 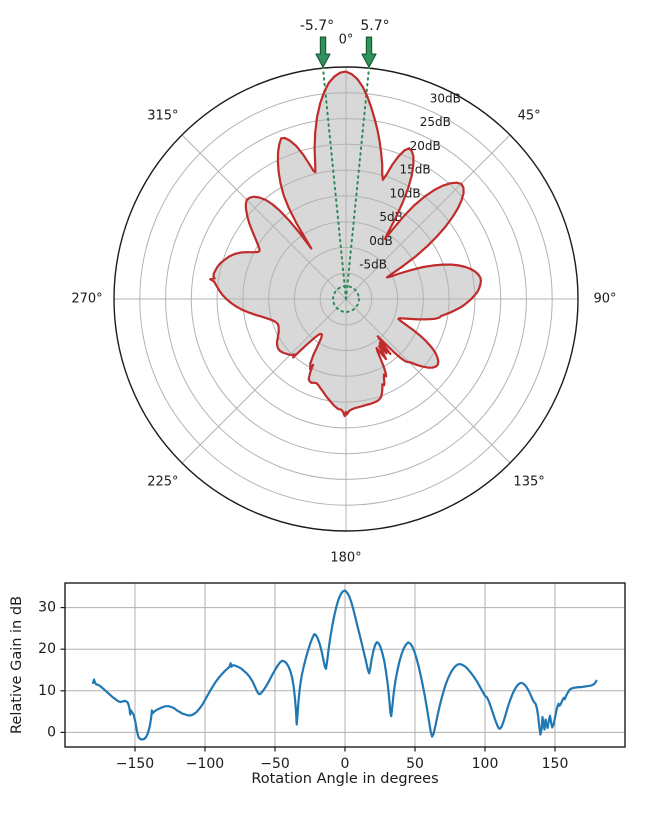 What do you see at coordinates (47, 691) in the screenshot?
I see `y-tick-label: 10` at bounding box center [47, 691].